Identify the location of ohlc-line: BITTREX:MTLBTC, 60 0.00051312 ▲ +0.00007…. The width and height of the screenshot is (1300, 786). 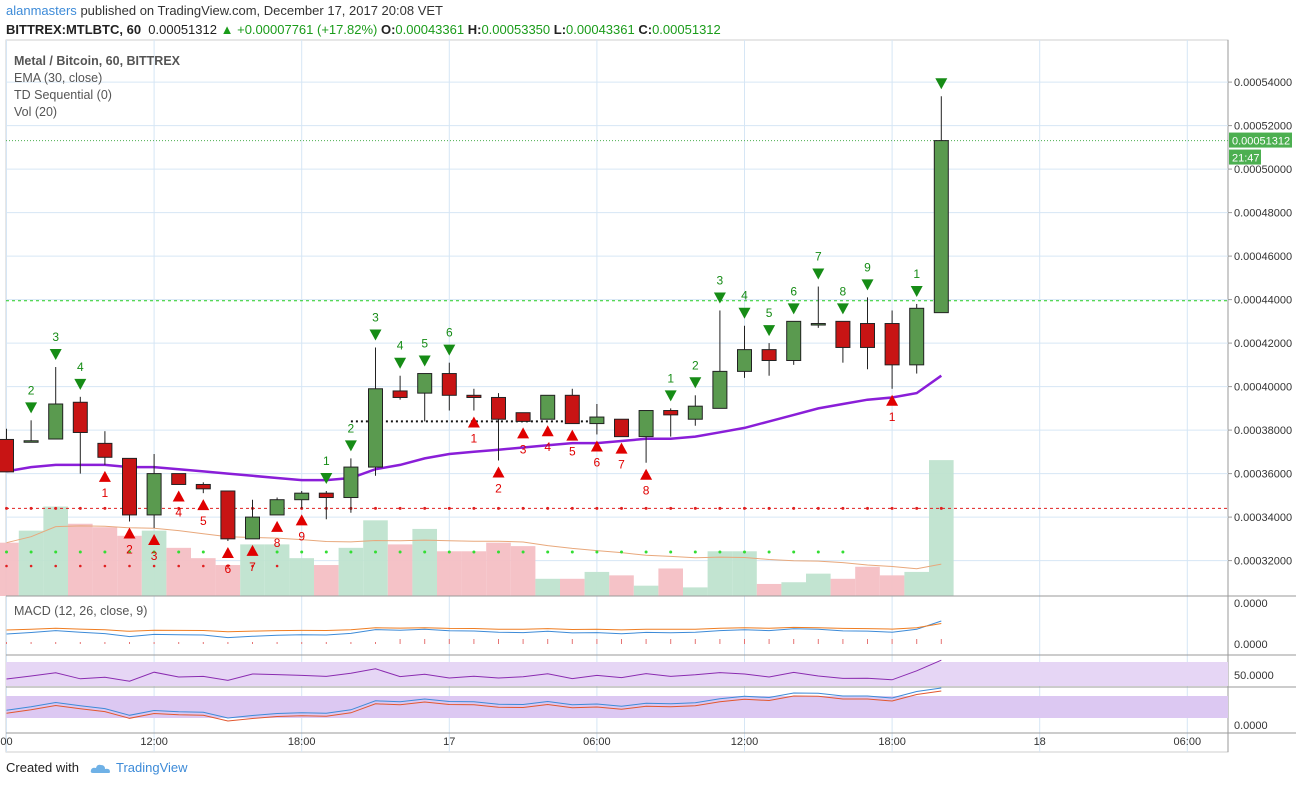
(363, 29).